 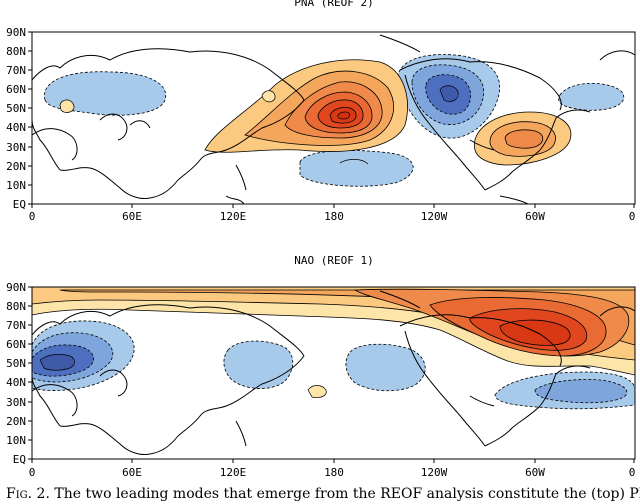 What do you see at coordinates (535, 472) in the screenshot?
I see `nao-lon-label: 60W` at bounding box center [535, 472].